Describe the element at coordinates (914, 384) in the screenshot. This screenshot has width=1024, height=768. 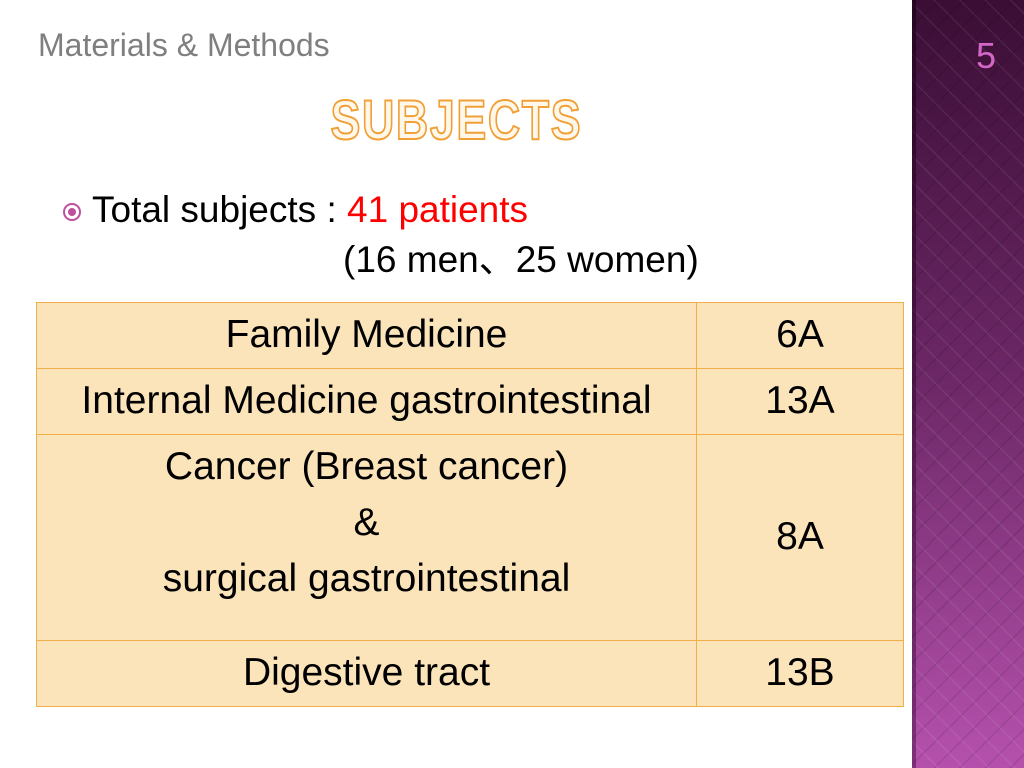
I see `sidebar-edge` at that location.